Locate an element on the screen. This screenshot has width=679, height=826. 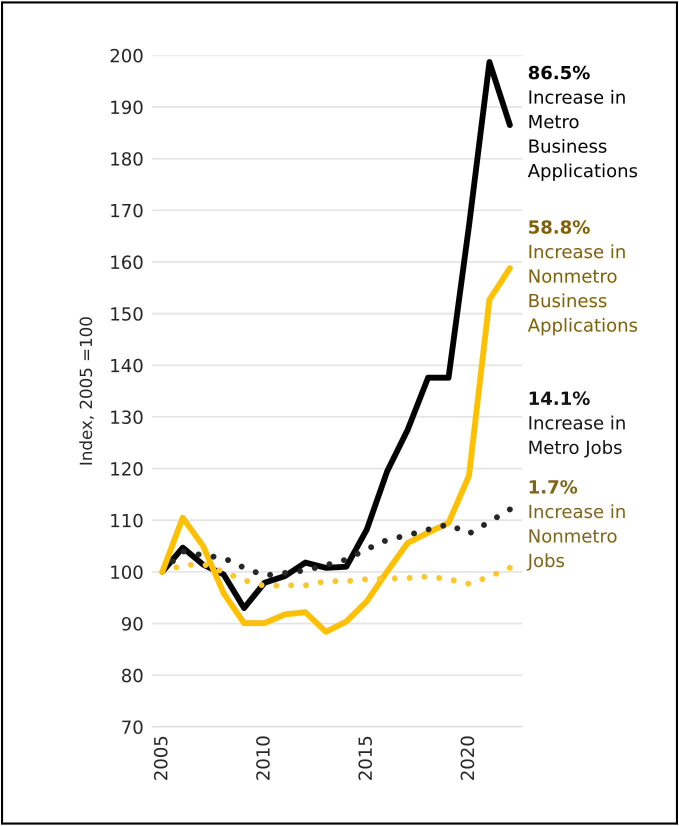
text: 86.5% Increase in Metro Business Applications is located at coordinates (583, 123).